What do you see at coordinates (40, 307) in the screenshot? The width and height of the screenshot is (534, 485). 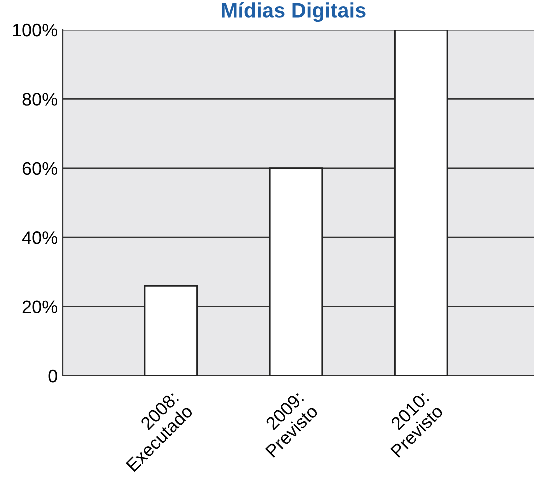 I see `y-tick-label: 20%` at bounding box center [40, 307].